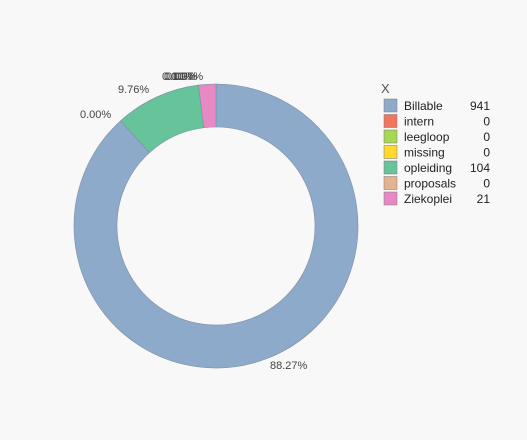 The width and height of the screenshot is (527, 440). I want to click on pct-label-ziekoplei: 1.97%, so click(187, 77).